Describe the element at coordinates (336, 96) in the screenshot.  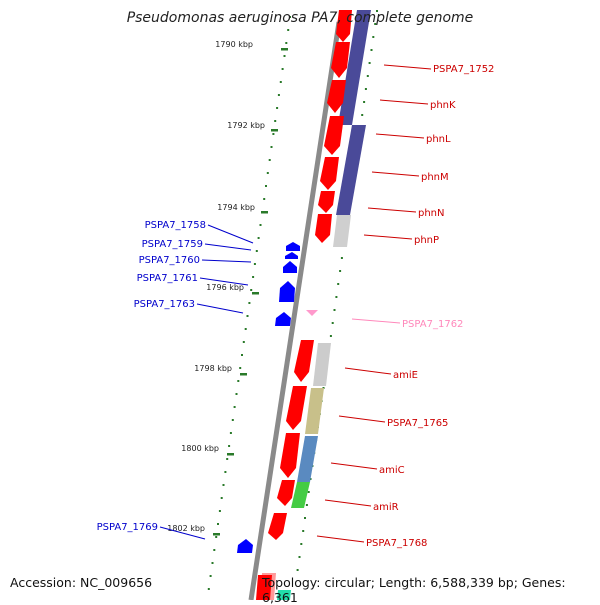
I see `gene-arrow-phnk` at that location.